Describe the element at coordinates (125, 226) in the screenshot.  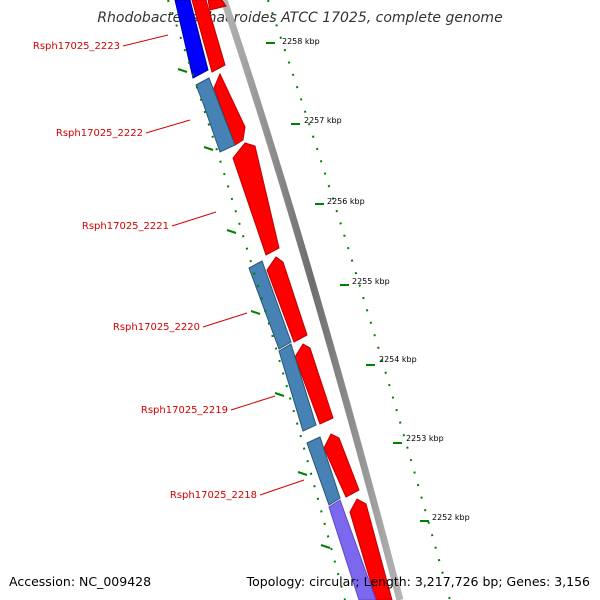
I see `gene-label: Rsph17025_2221` at that location.